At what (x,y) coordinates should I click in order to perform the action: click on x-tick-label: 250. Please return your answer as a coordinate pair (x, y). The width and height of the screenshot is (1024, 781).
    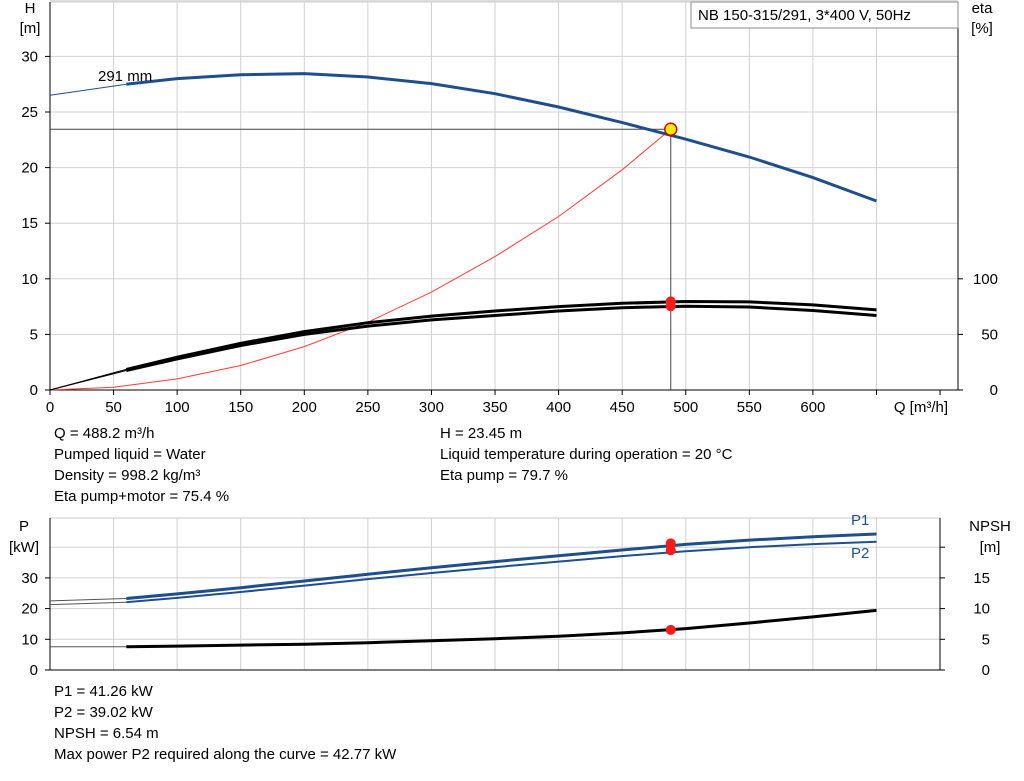
    Looking at the image, I should click on (367, 407).